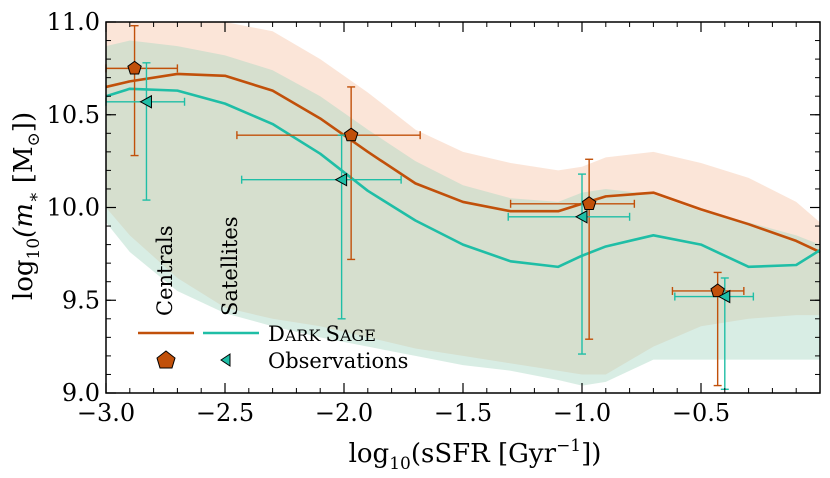 This screenshot has height=478, width=830. Describe the element at coordinates (582, 413) in the screenshot. I see `x-tick-label: −1.0` at that location.